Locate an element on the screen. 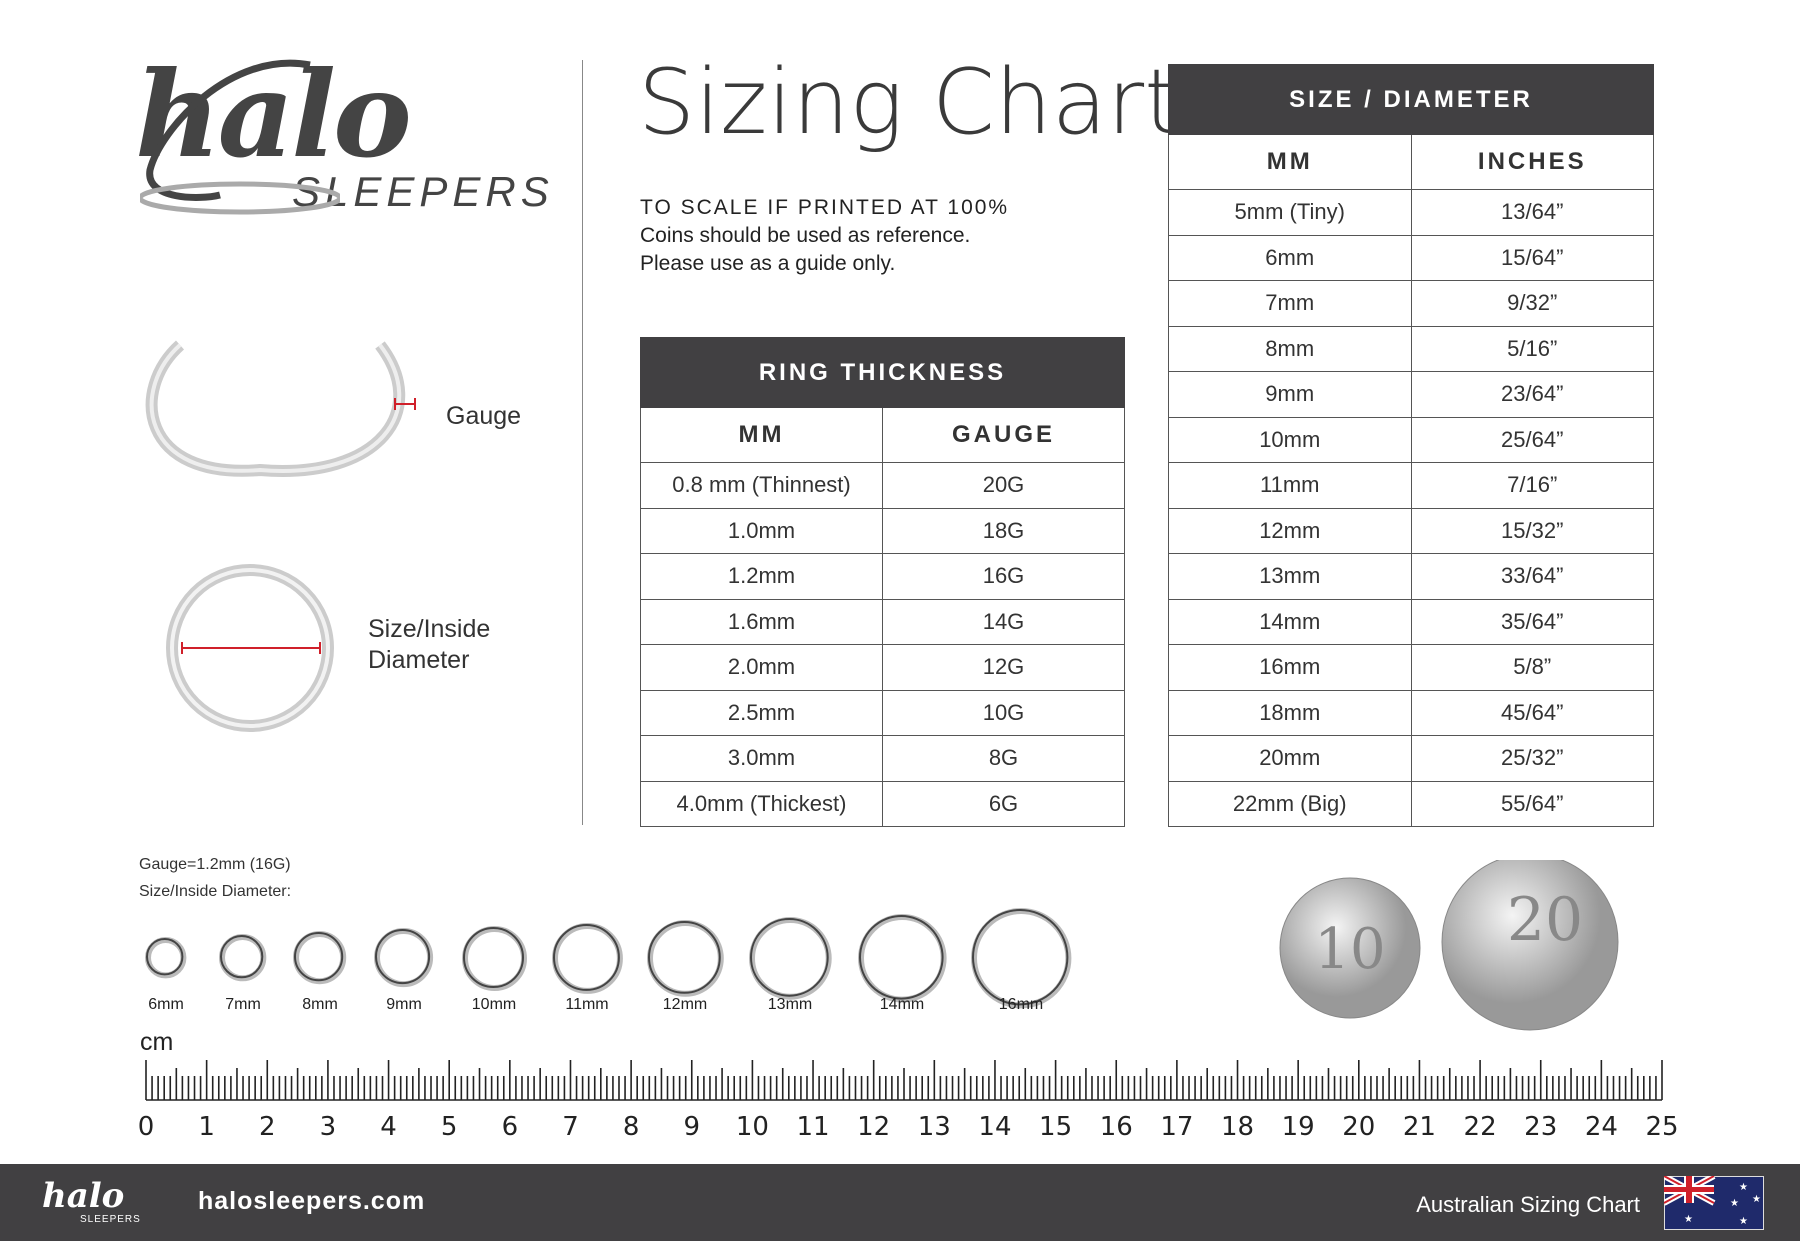 This screenshot has width=1800, height=1241. ruler-label: 19 is located at coordinates (1298, 1127).